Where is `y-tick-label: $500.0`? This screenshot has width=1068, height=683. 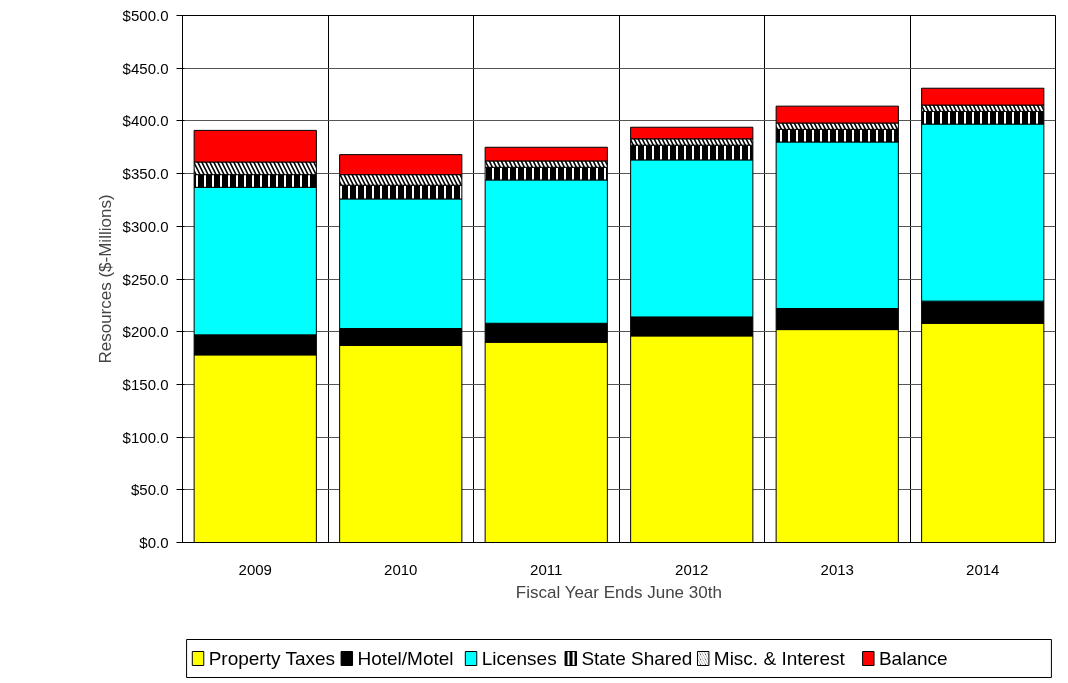 y-tick-label: $500.0 is located at coordinates (145, 15).